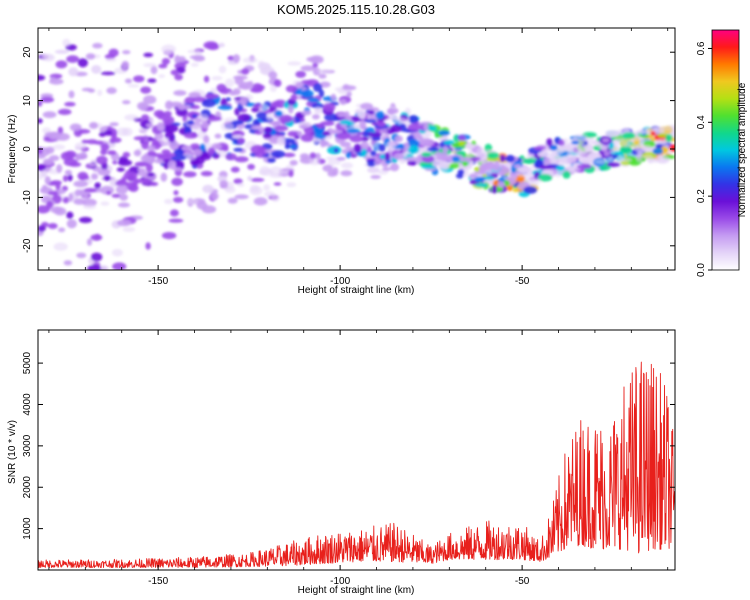  What do you see at coordinates (522, 281) in the screenshot?
I see `x-tick-label: -50` at bounding box center [522, 281].